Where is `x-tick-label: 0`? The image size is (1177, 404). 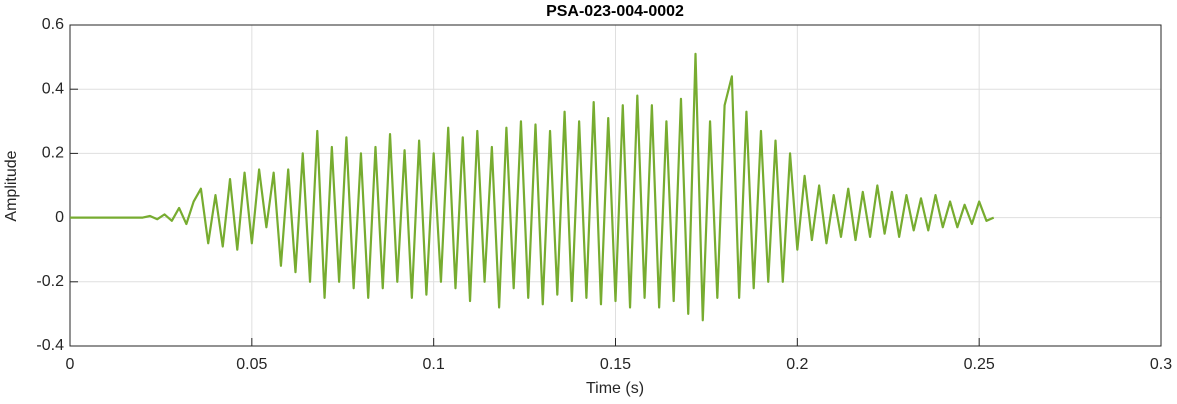 x-tick-label: 0 is located at coordinates (70, 364).